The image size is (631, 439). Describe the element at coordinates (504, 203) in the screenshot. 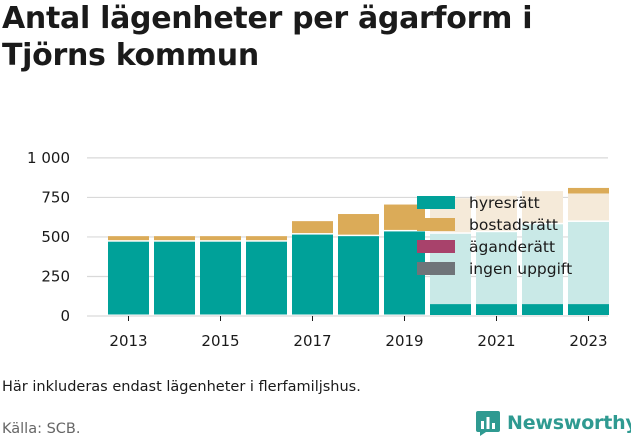

I see `legend-label-hyresratt: hyresrätt` at that location.